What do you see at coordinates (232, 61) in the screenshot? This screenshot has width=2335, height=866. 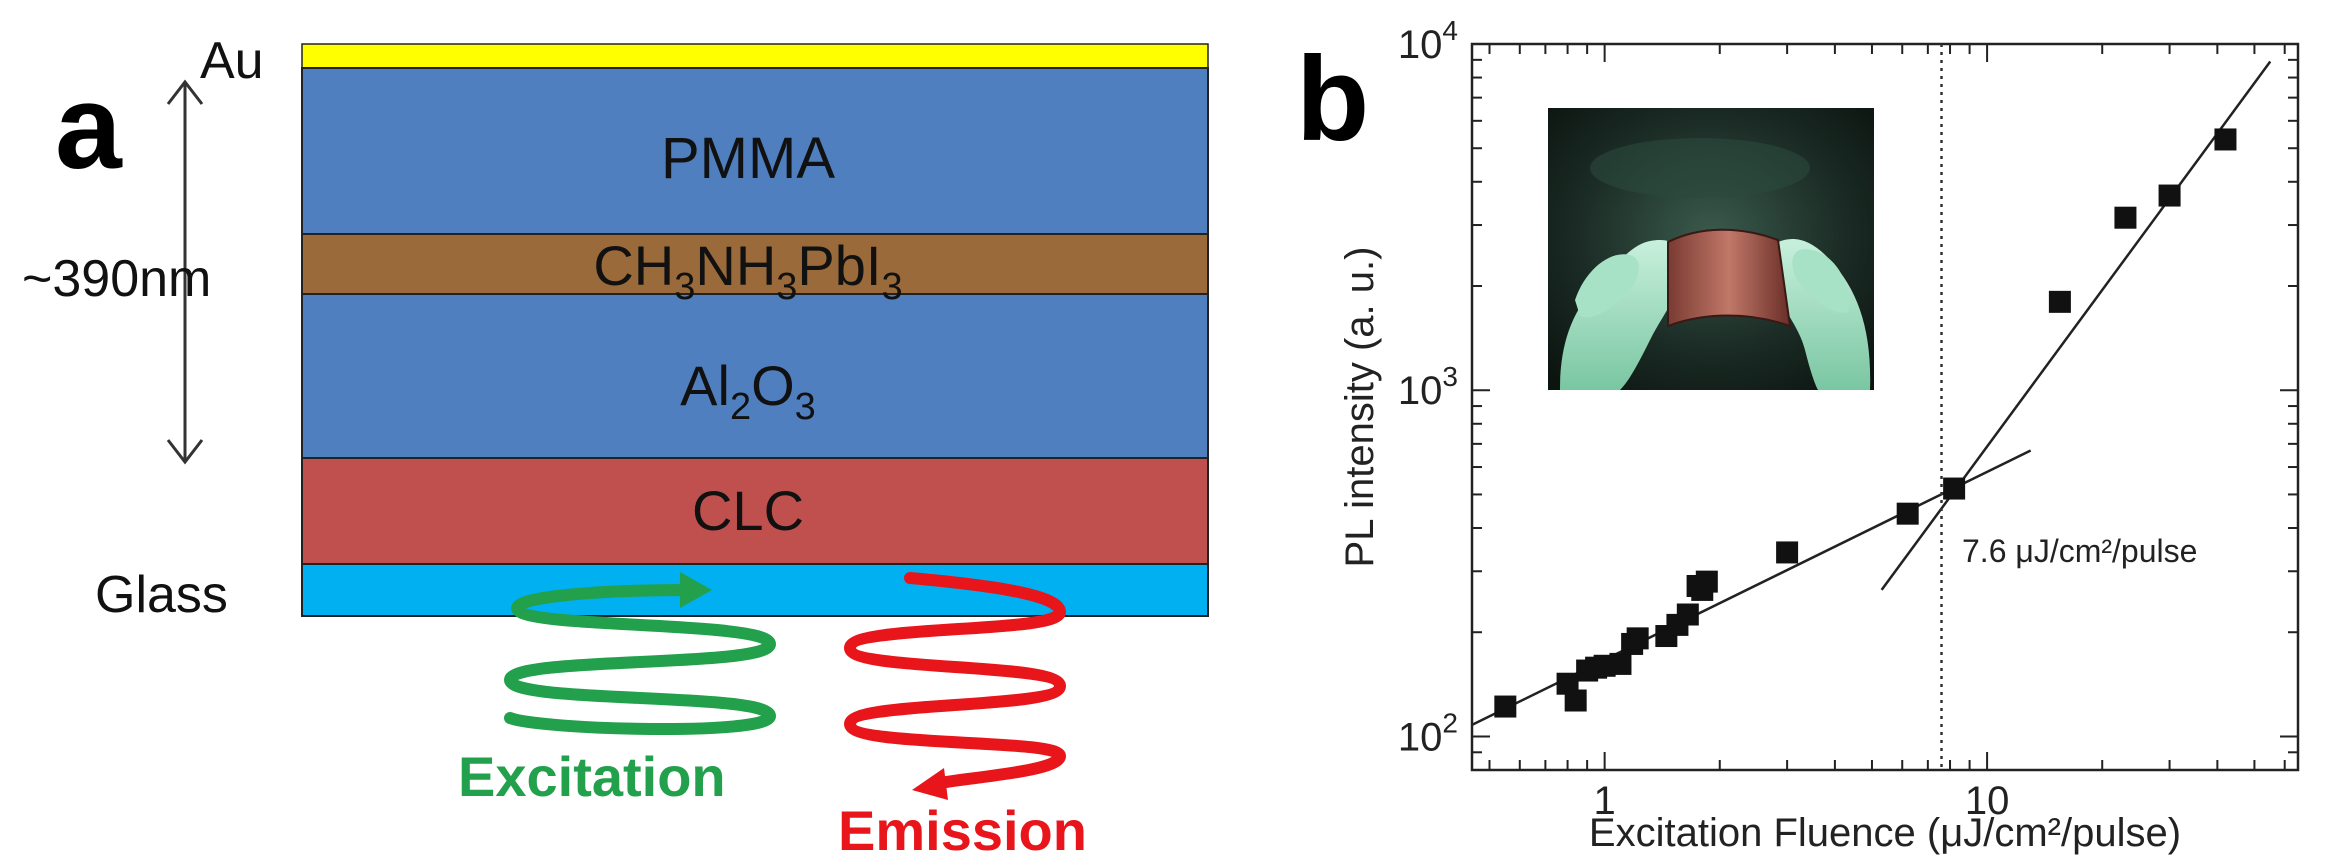 I see `label-au: Au` at bounding box center [232, 61].